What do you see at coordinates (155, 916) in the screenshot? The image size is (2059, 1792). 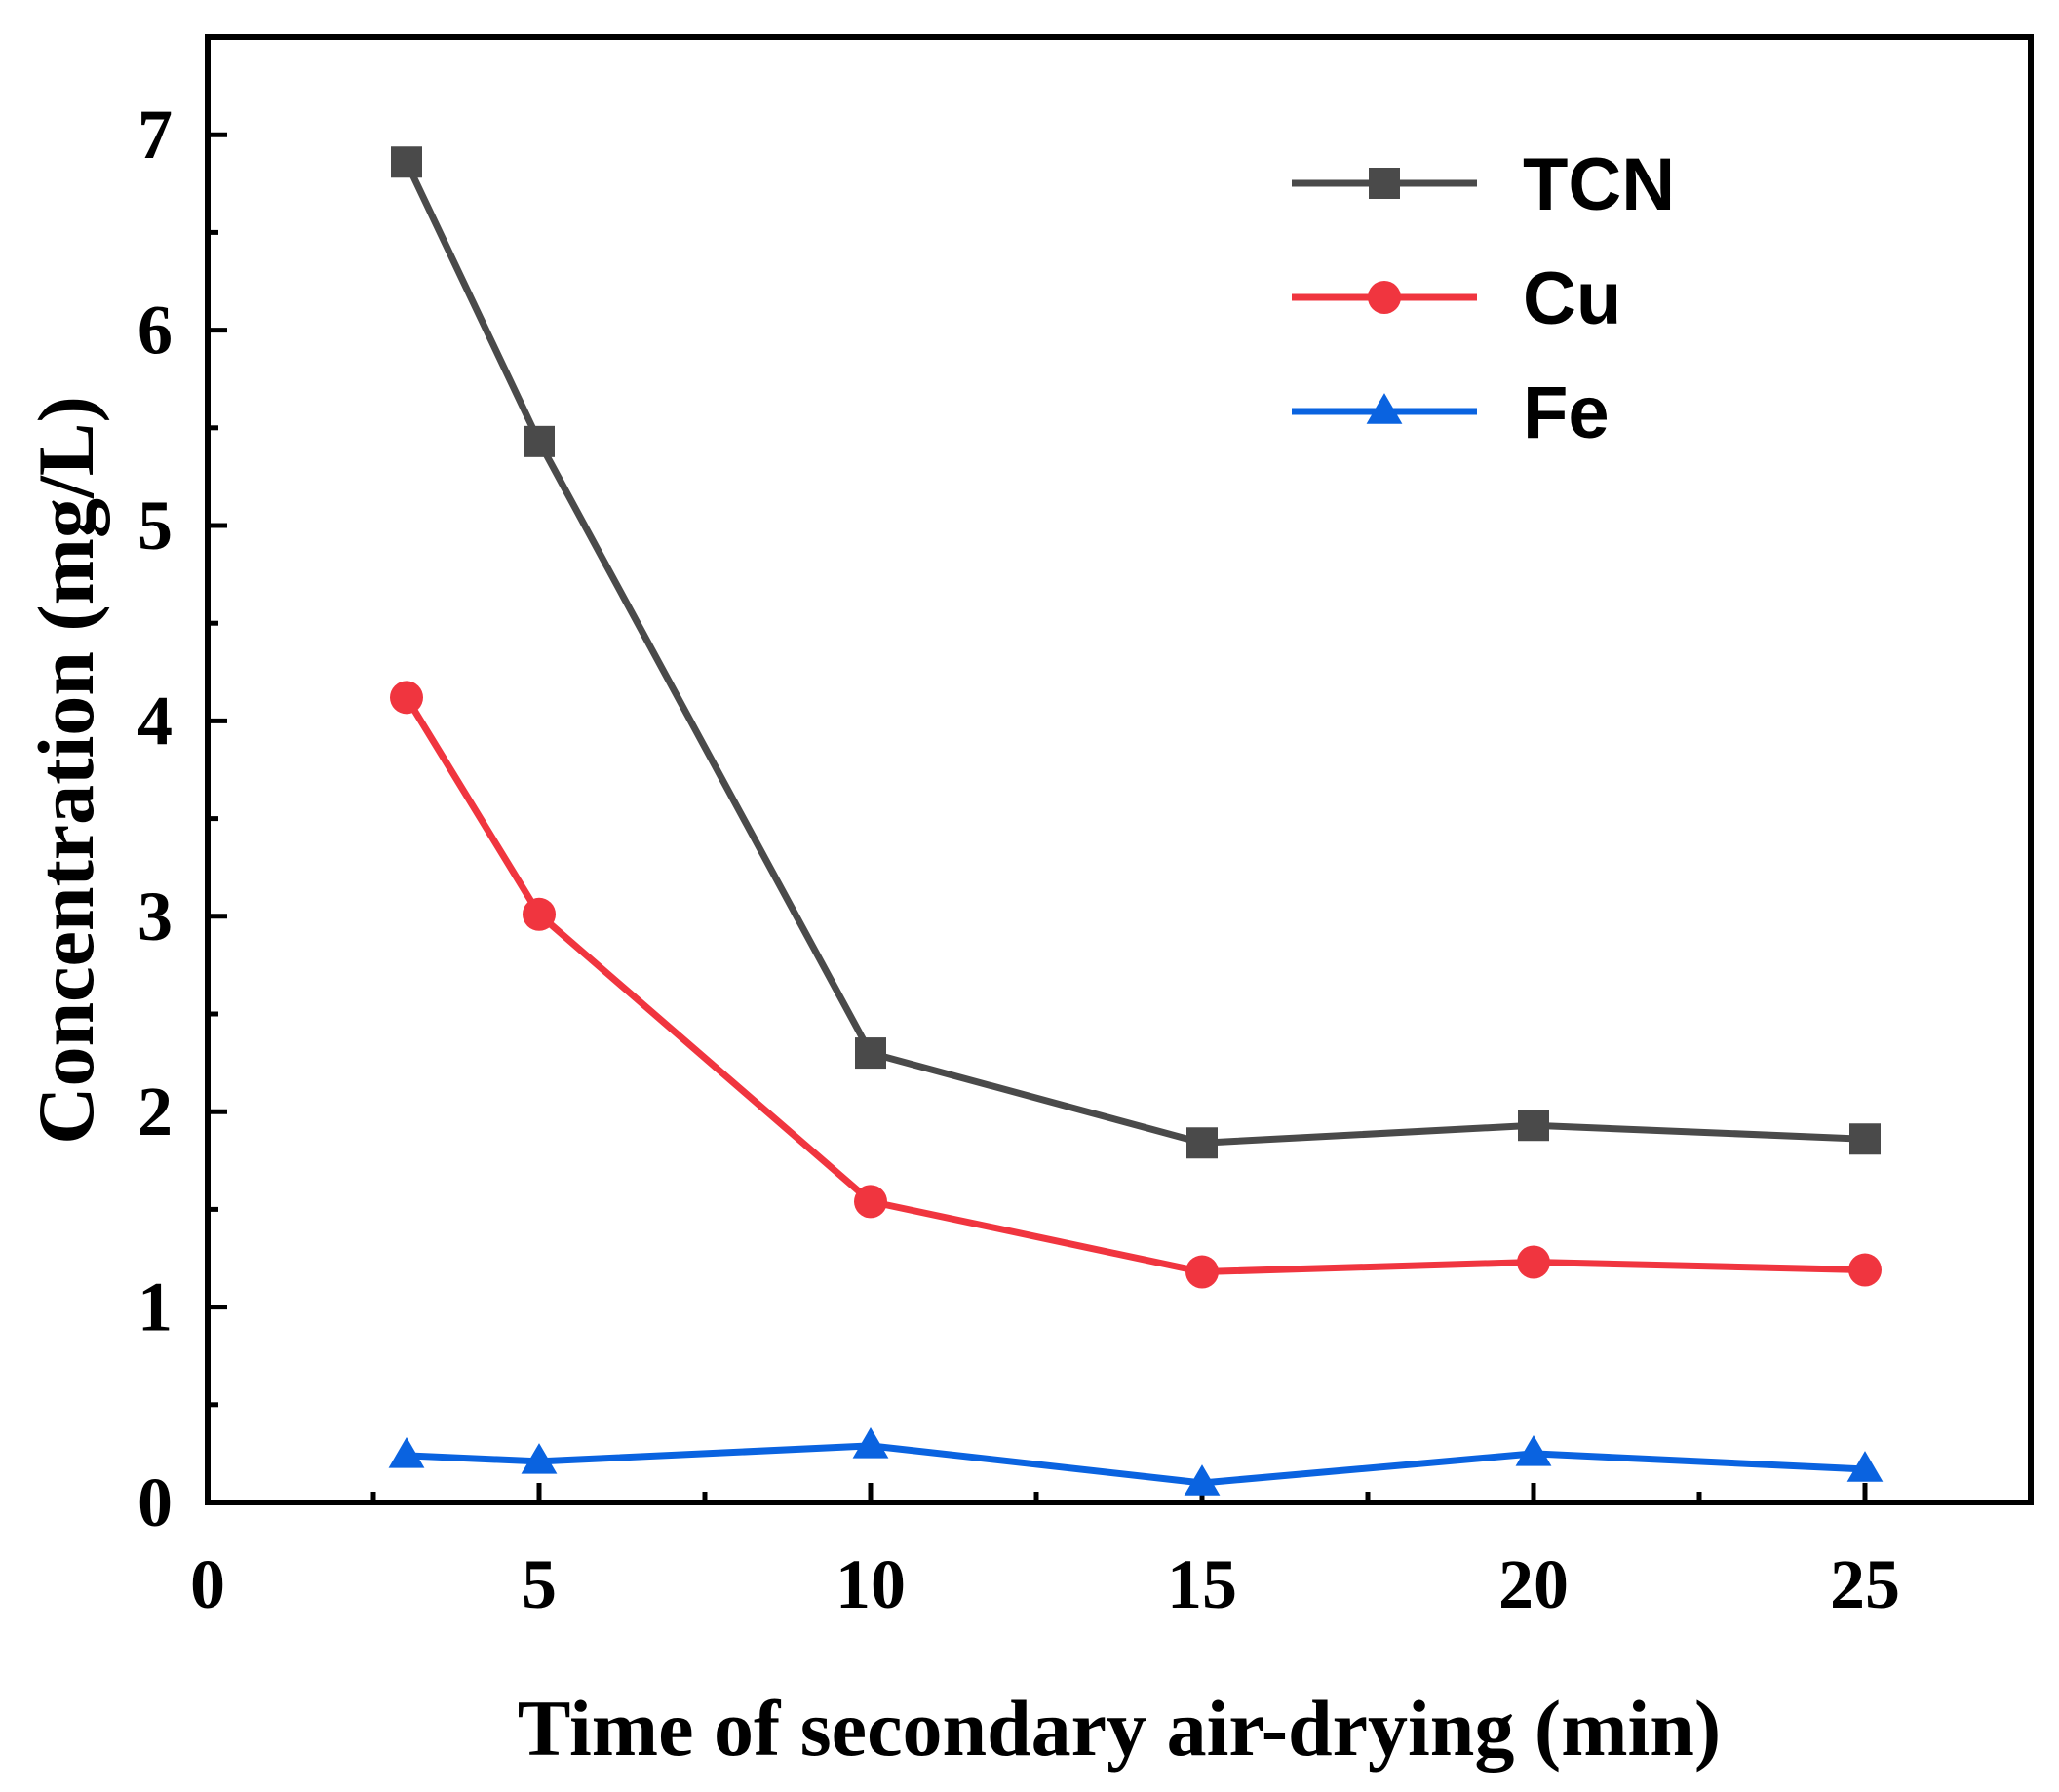 I see `y-tick-label: 3` at bounding box center [155, 916].